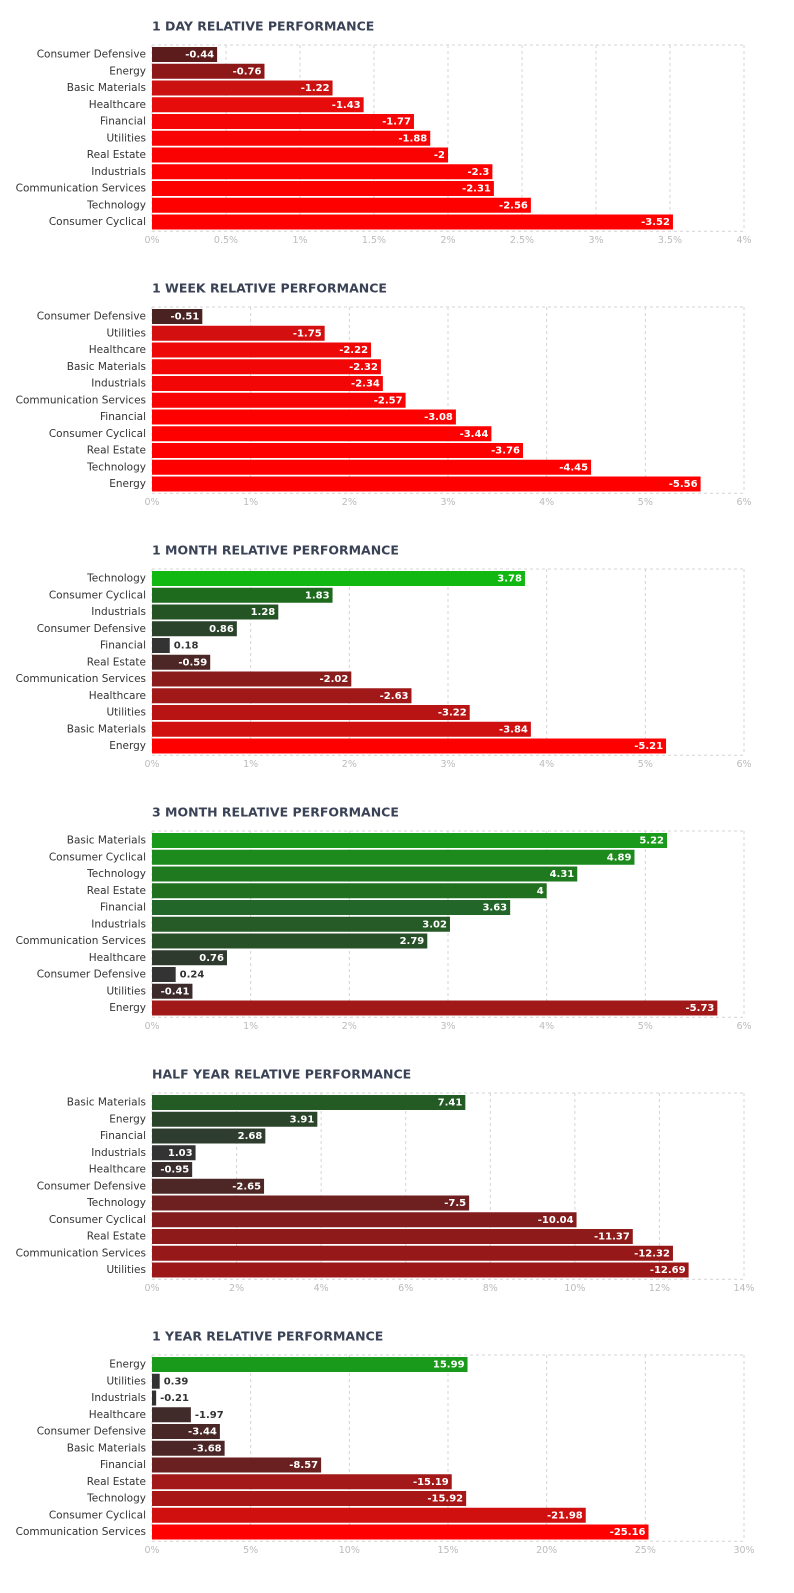 The width and height of the screenshot is (794, 1593). Describe the element at coordinates (574, 1288) in the screenshot. I see `x-tick-label: 10%` at that location.